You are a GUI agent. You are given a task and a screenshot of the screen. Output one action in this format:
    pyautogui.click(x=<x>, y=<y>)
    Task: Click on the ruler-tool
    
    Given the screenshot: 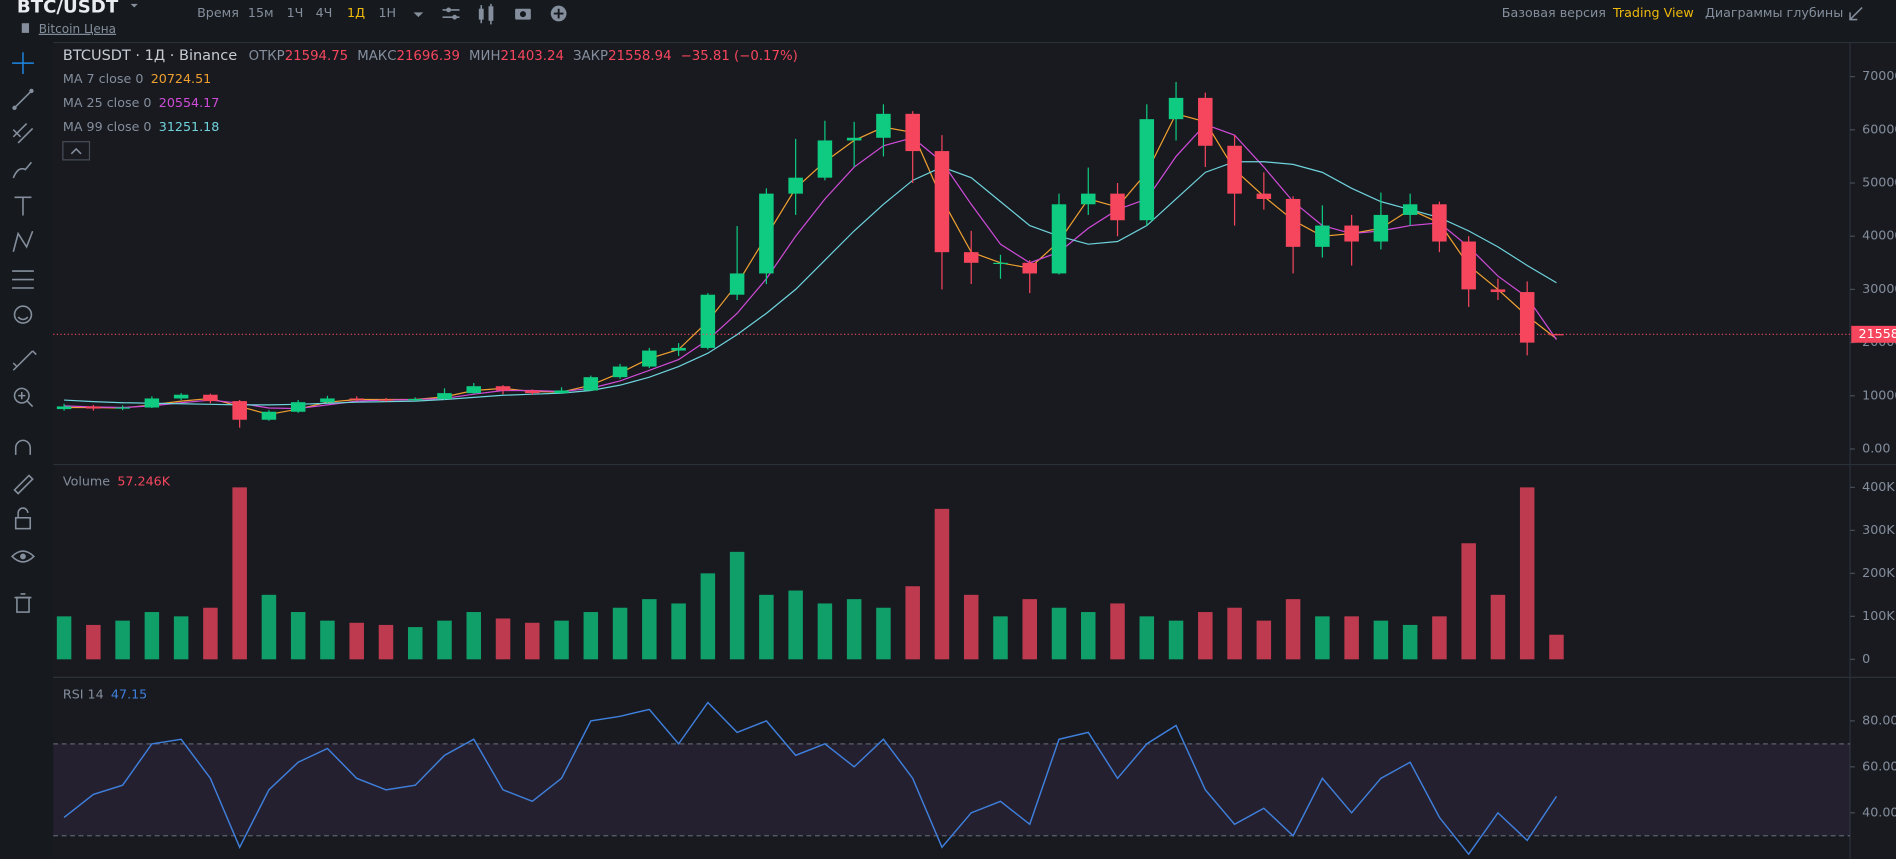 What is the action you would take?
    pyautogui.click(x=24, y=360)
    